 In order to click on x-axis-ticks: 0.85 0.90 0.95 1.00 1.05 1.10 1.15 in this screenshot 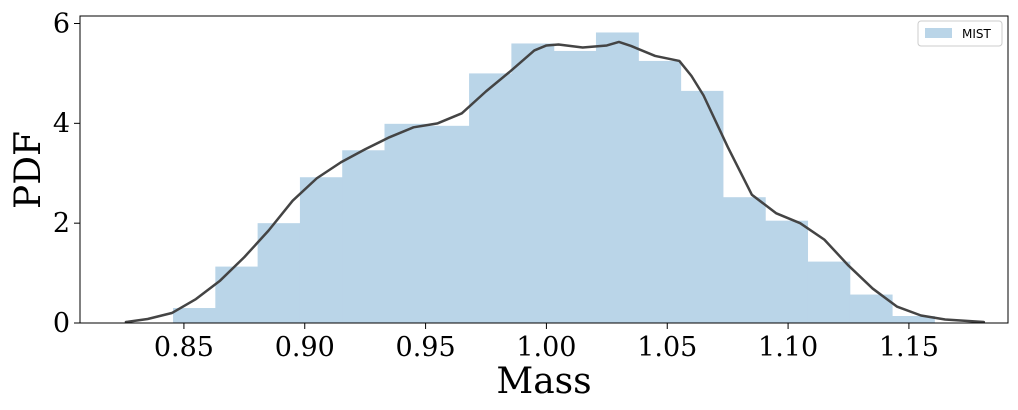, I will do `click(546, 343)`.